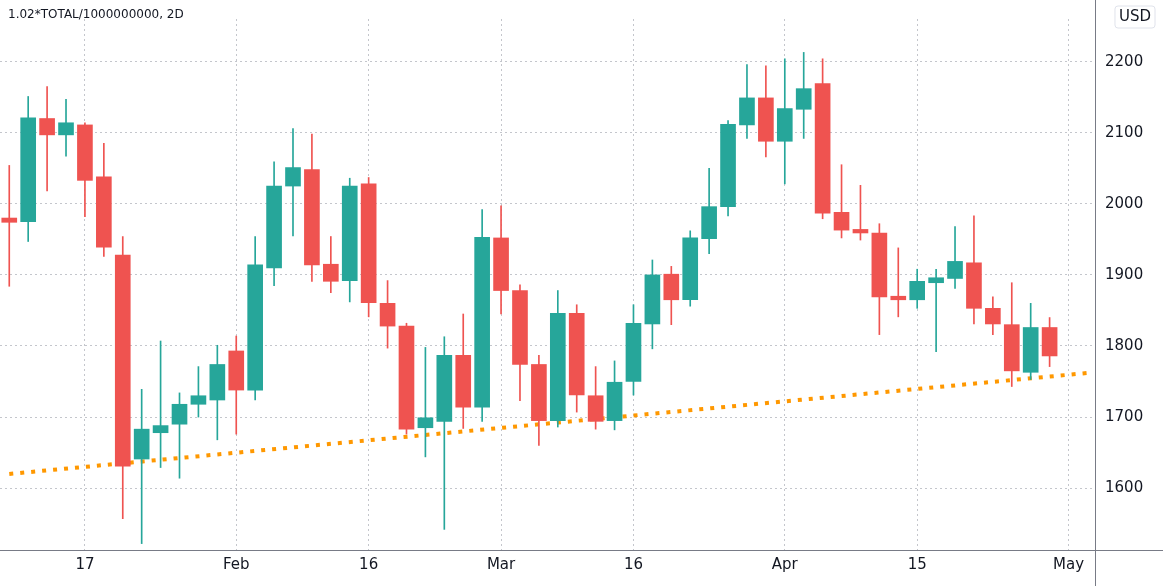 The height and width of the screenshot is (586, 1163). I want to click on y-tick-label: 1700, so click(1124, 415).